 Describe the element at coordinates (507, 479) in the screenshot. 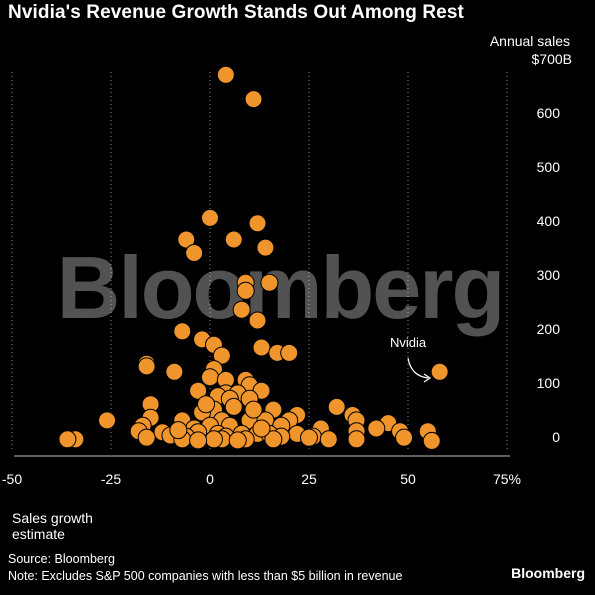

I see `x-tick-label: 75%` at that location.